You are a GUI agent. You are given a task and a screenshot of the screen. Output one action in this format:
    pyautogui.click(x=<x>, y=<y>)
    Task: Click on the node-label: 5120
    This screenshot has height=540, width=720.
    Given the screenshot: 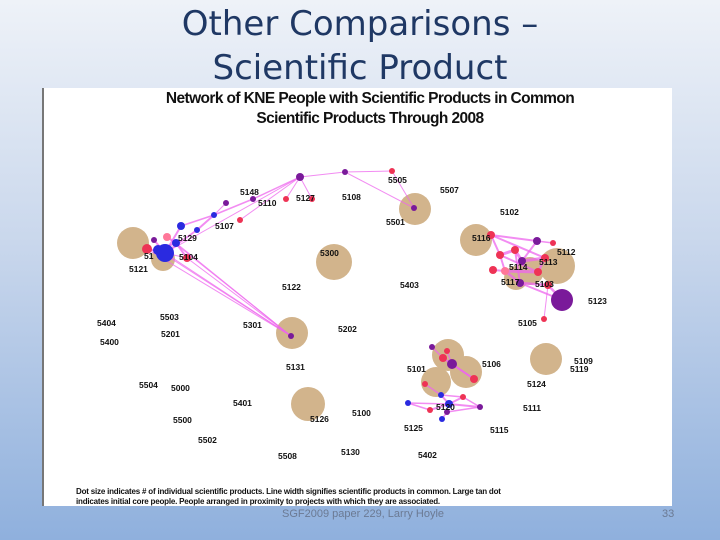 What is the action you would take?
    pyautogui.click(x=445, y=407)
    